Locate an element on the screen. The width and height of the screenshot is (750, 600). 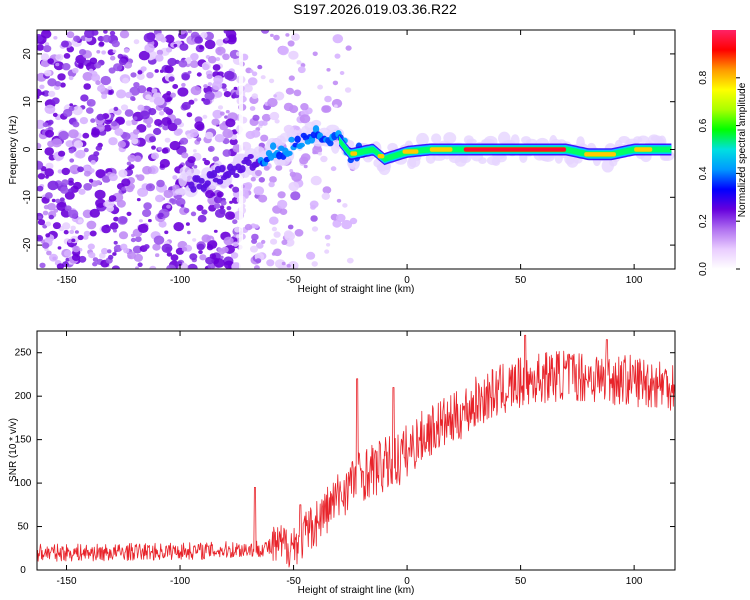
colorbar-tick-label: 0.6 is located at coordinates (703, 125).